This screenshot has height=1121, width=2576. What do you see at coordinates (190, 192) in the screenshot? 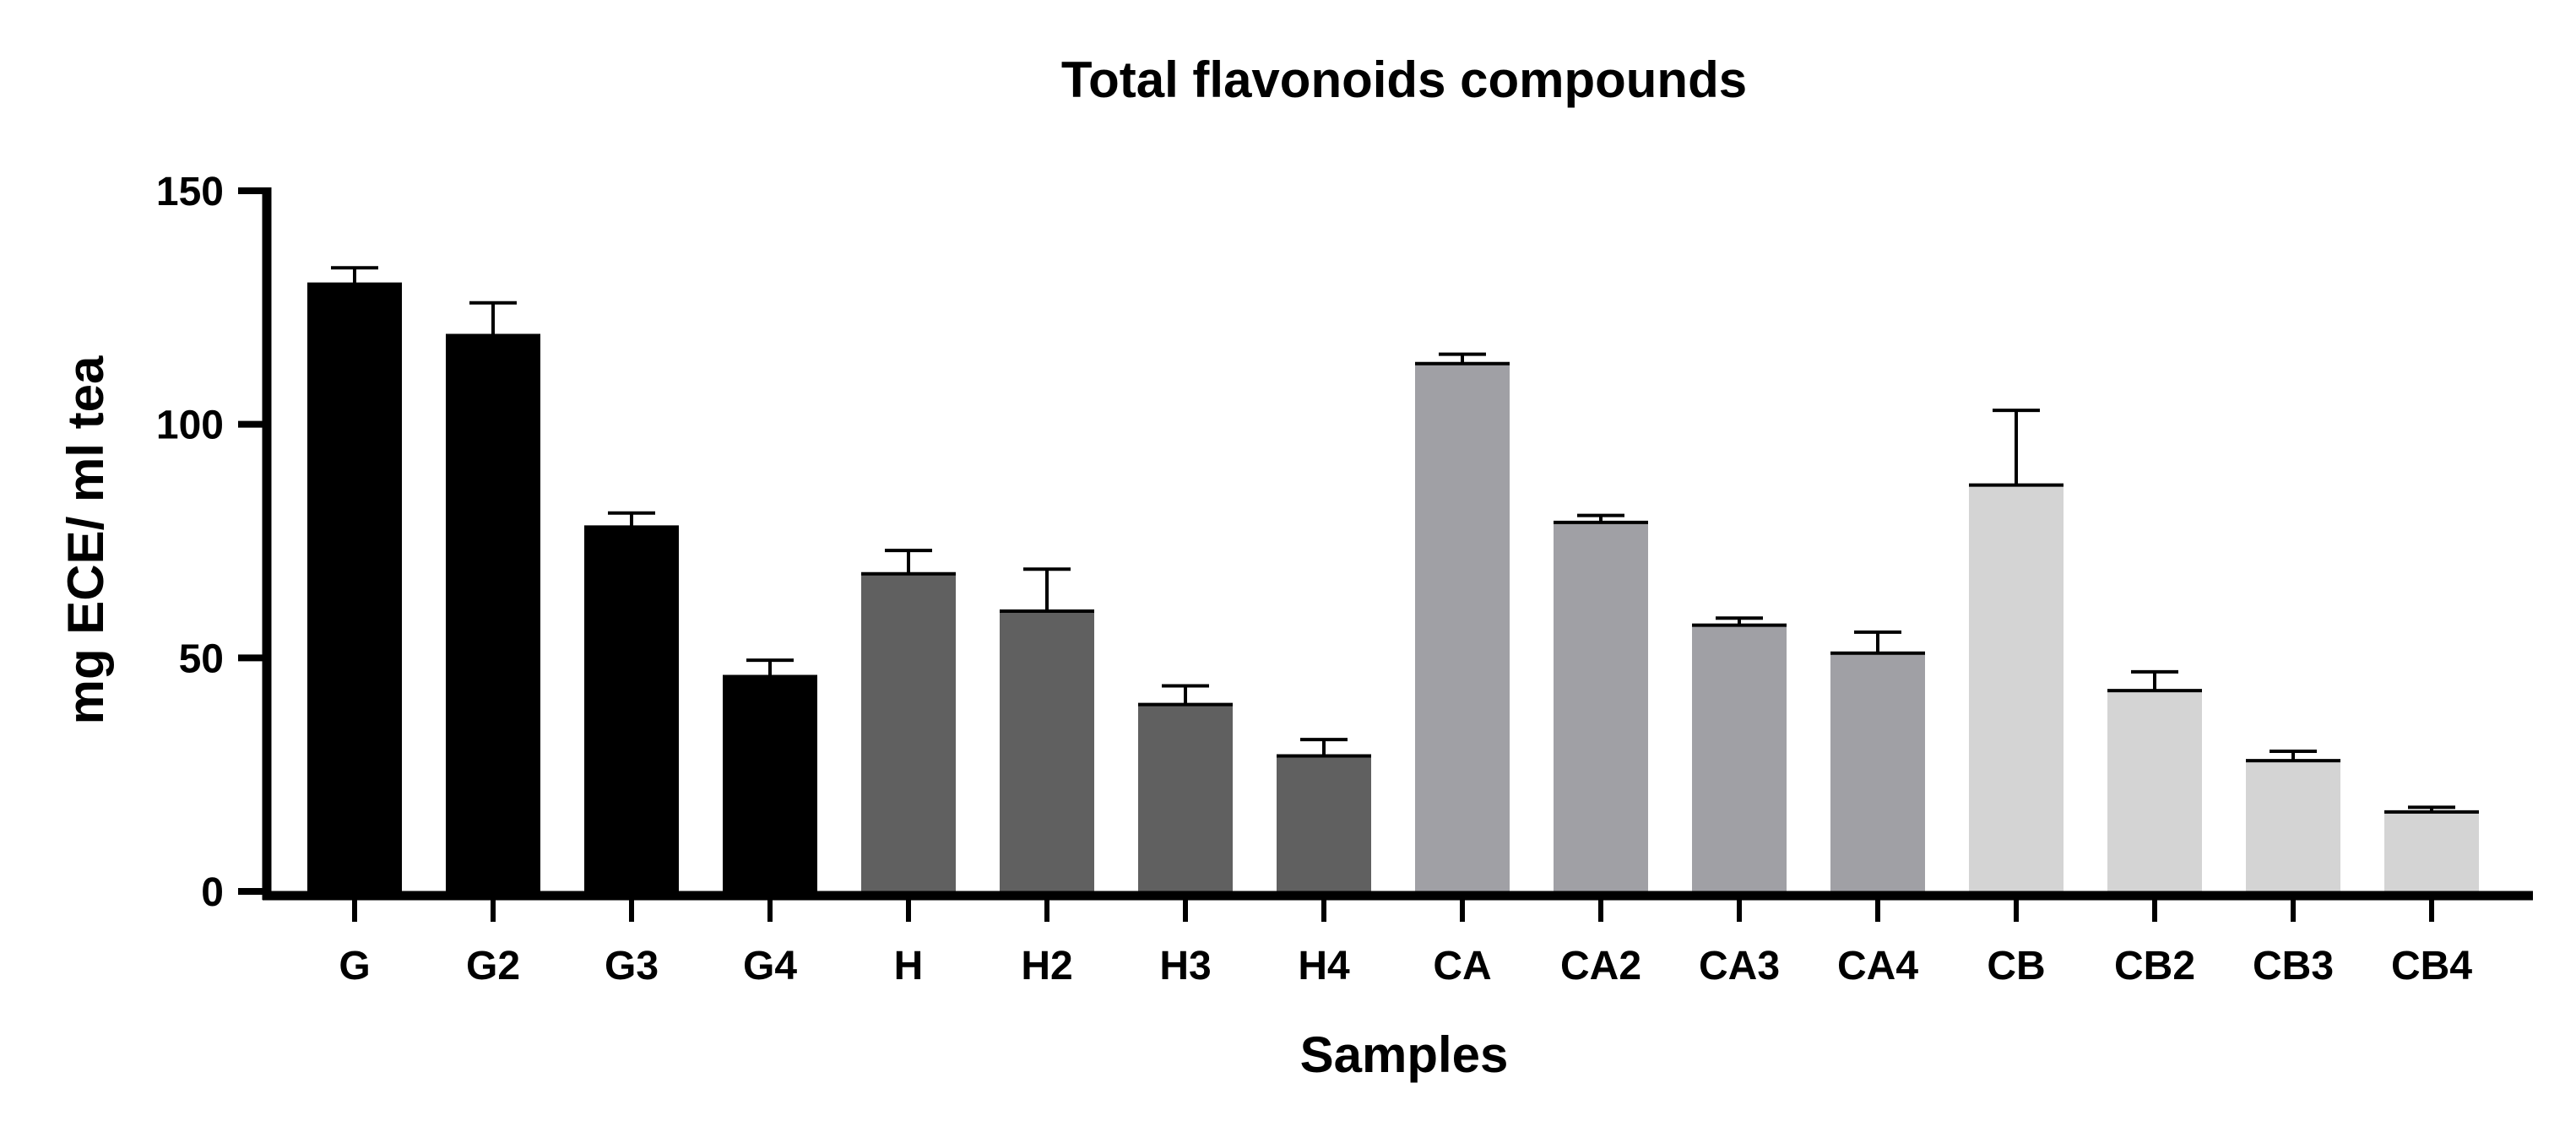
I see `y-tick-label-150: 150` at bounding box center [190, 192].